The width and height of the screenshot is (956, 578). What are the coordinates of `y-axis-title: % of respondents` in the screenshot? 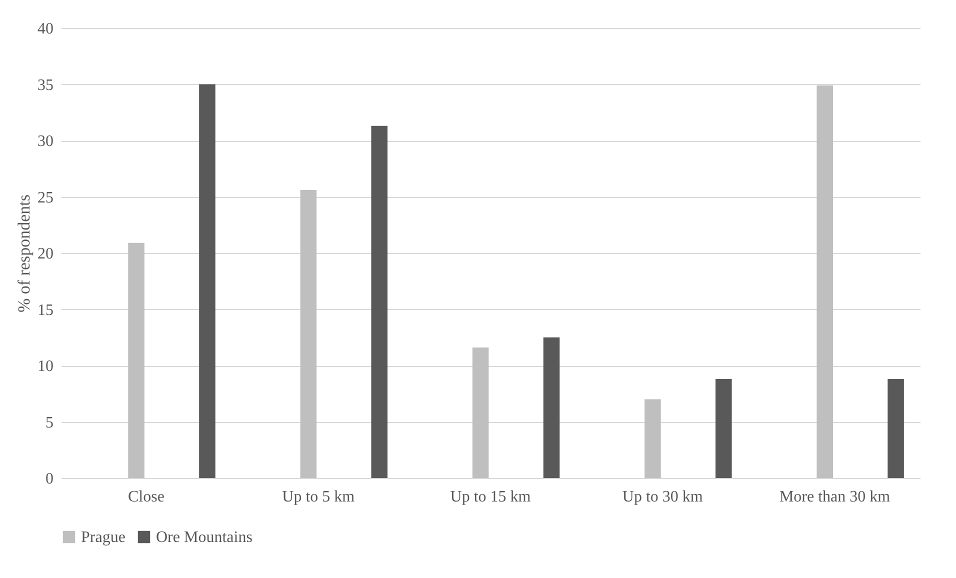 It's located at (24, 253).